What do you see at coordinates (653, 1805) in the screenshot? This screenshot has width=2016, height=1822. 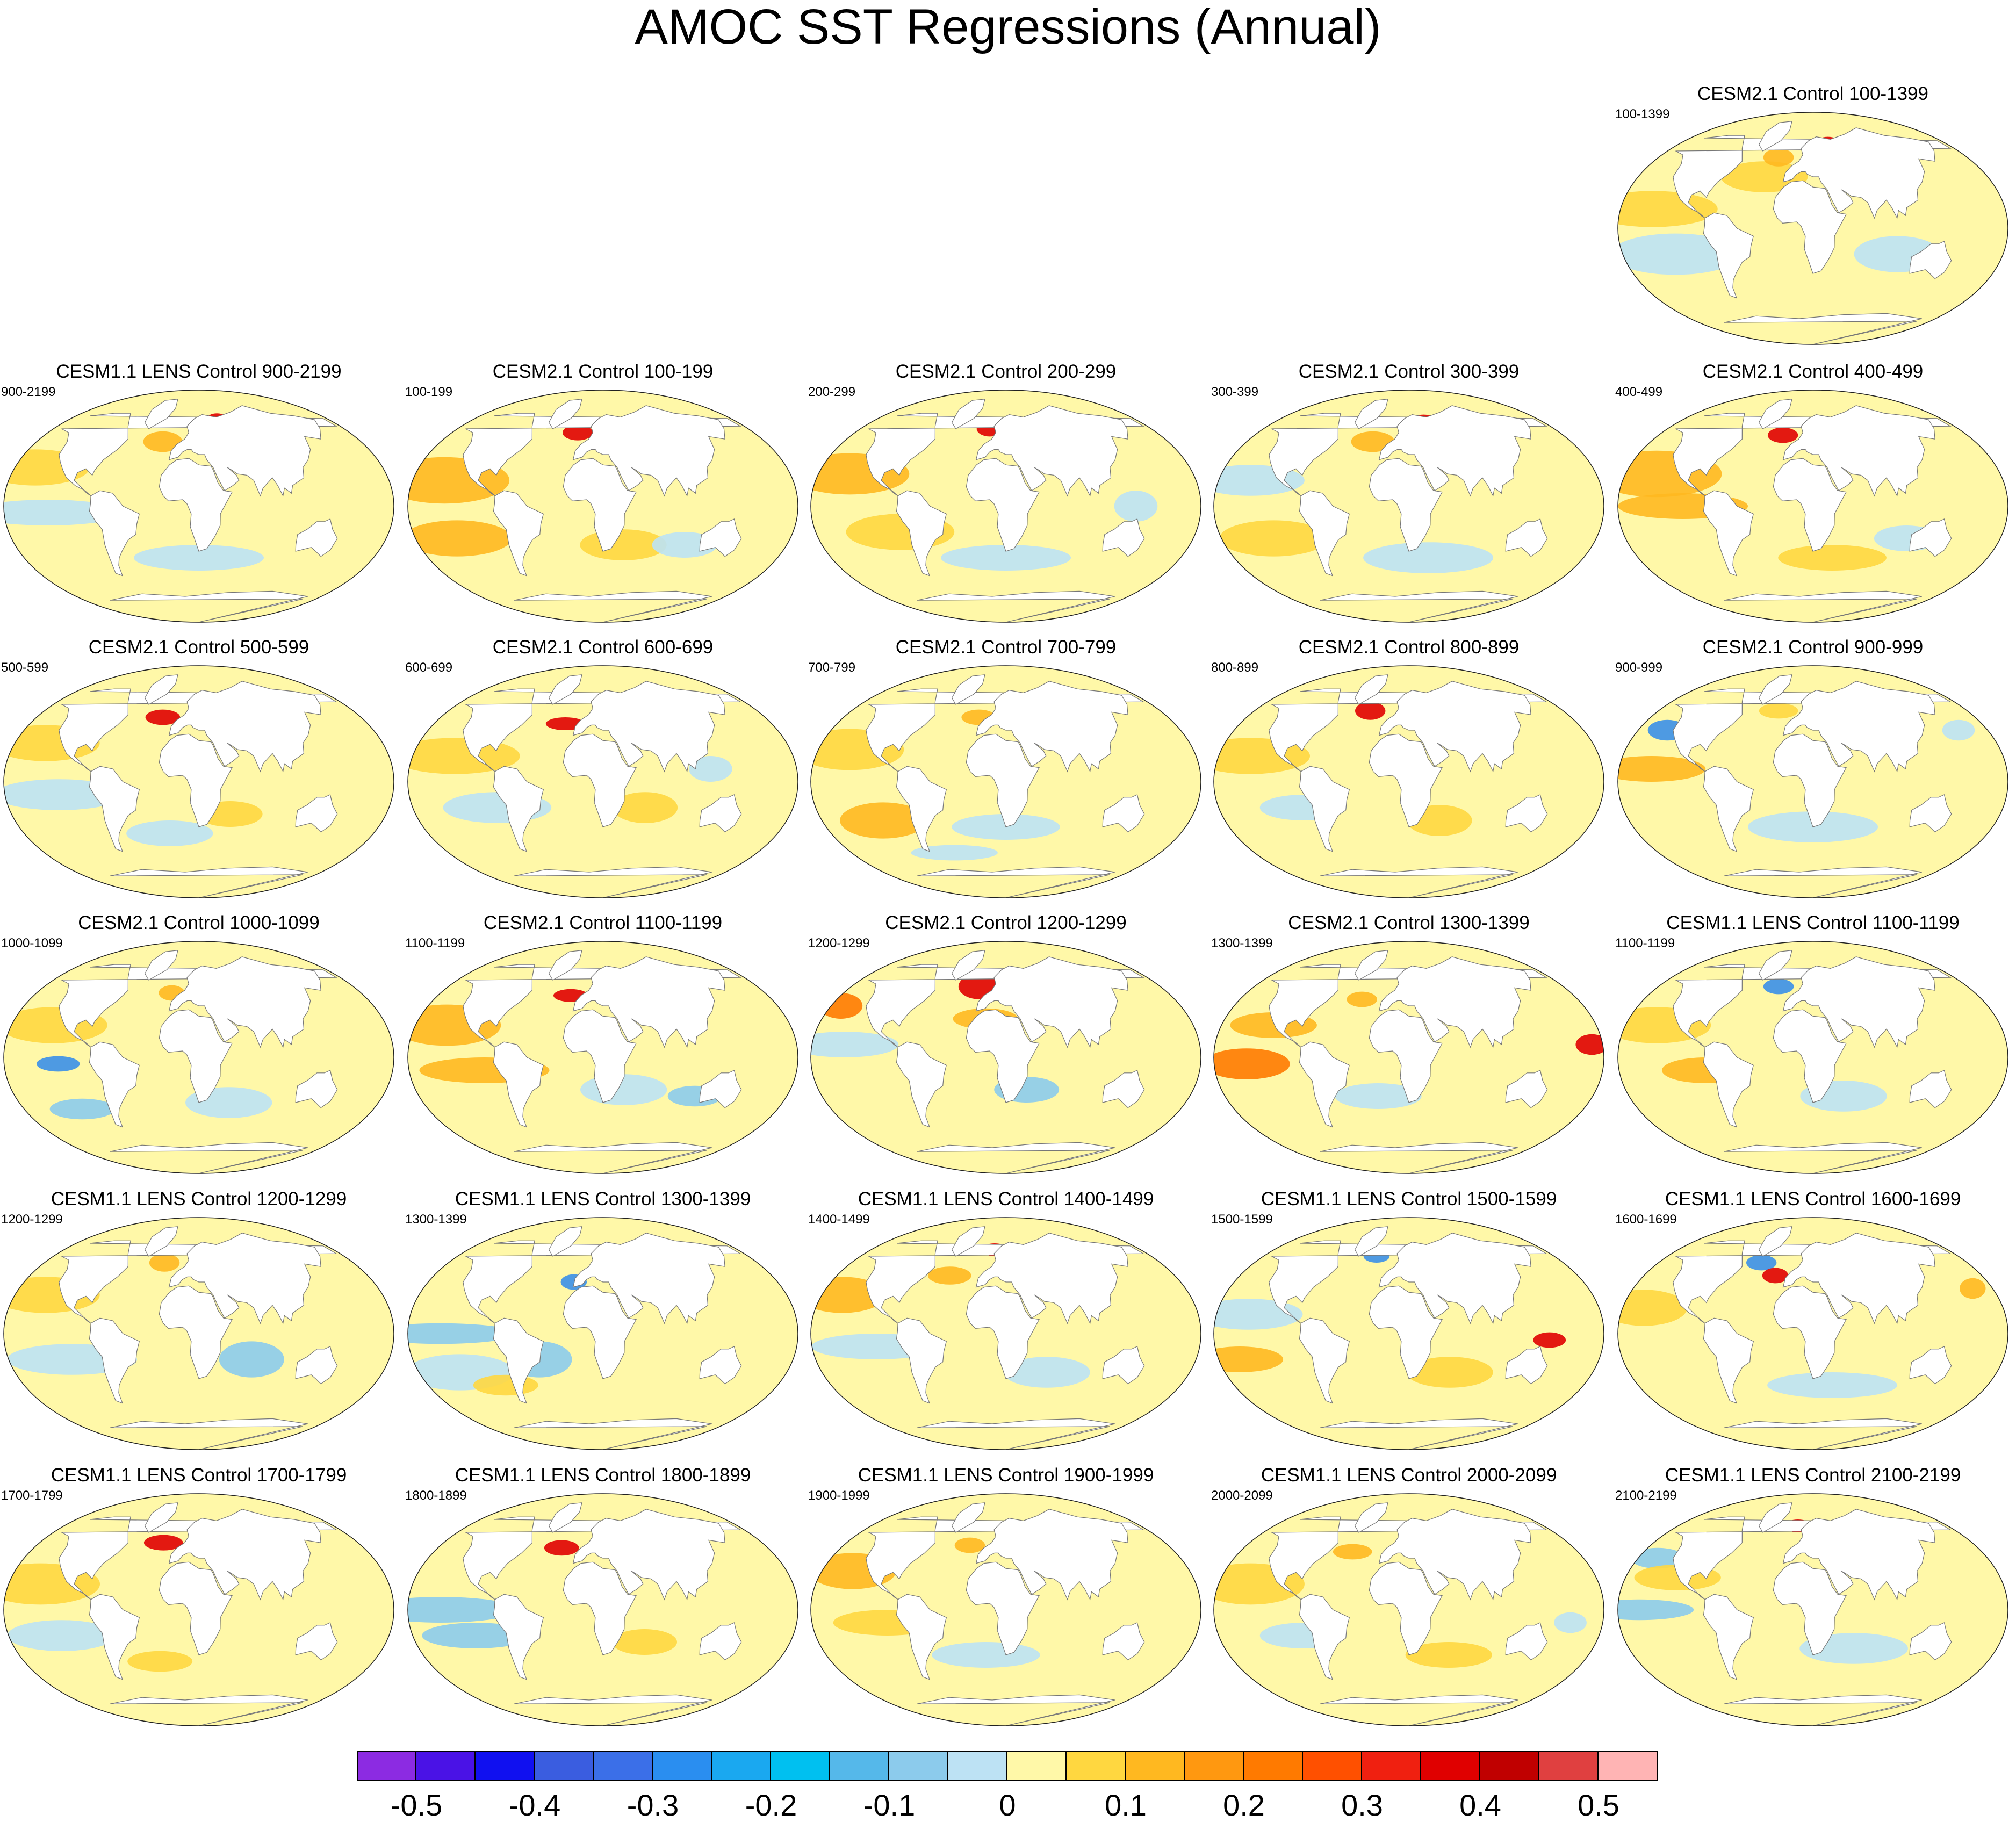 I see `colorbar-tick-label: -0.3` at bounding box center [653, 1805].